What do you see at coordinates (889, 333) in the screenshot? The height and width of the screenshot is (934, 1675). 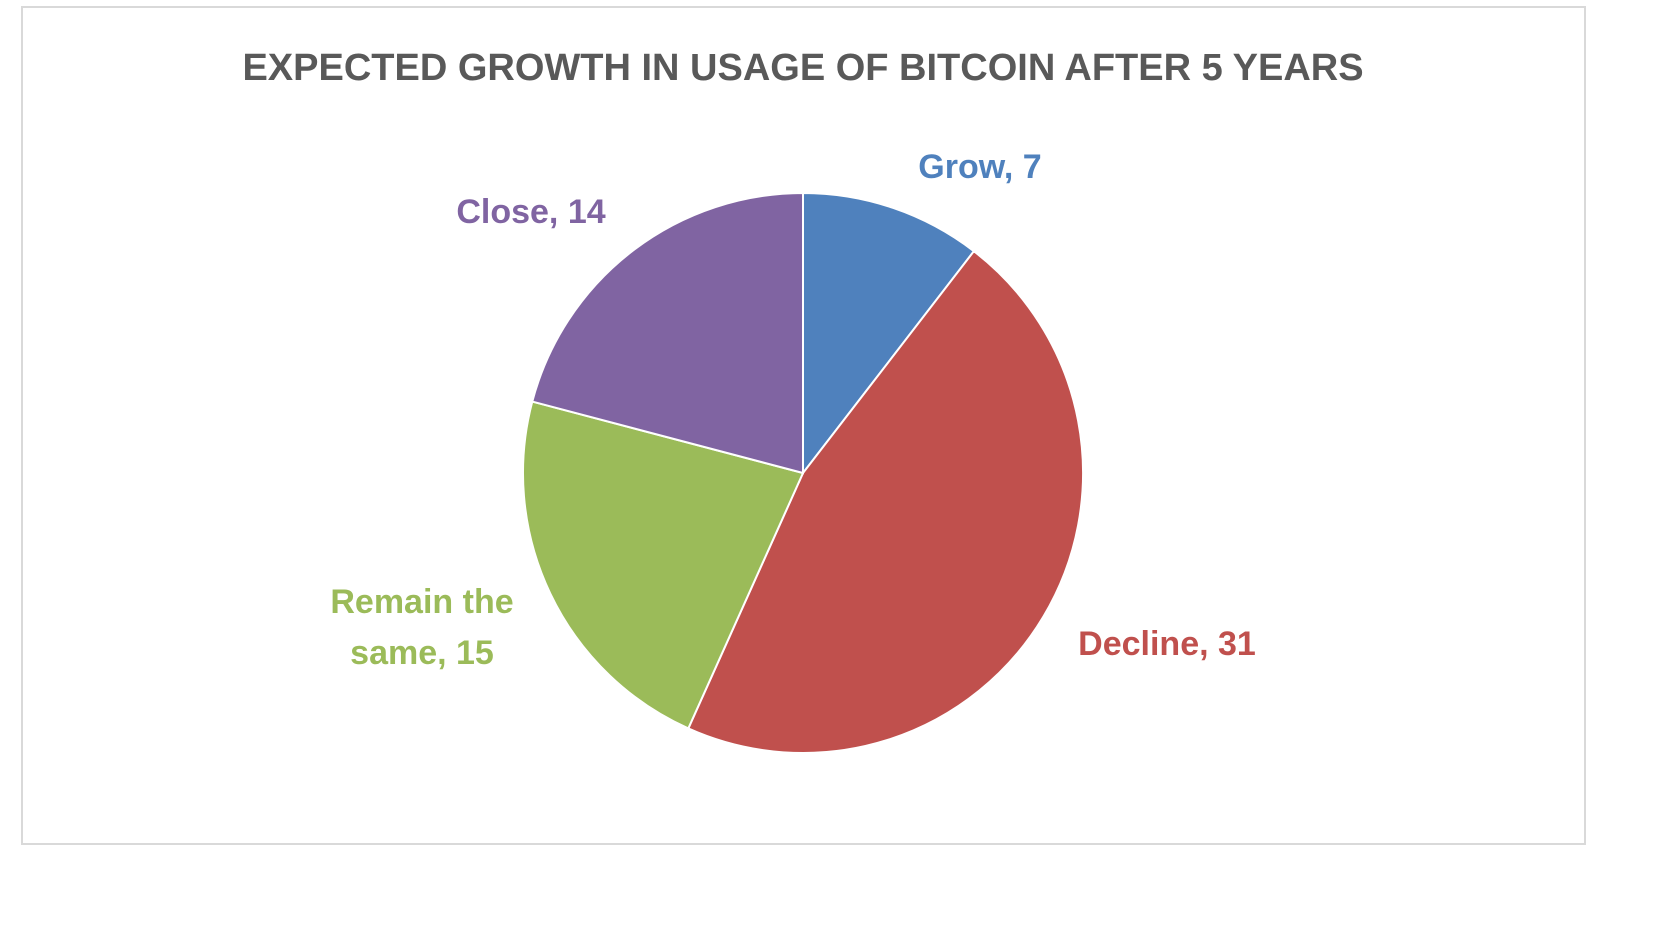 I see `pie-slice-grow` at bounding box center [889, 333].